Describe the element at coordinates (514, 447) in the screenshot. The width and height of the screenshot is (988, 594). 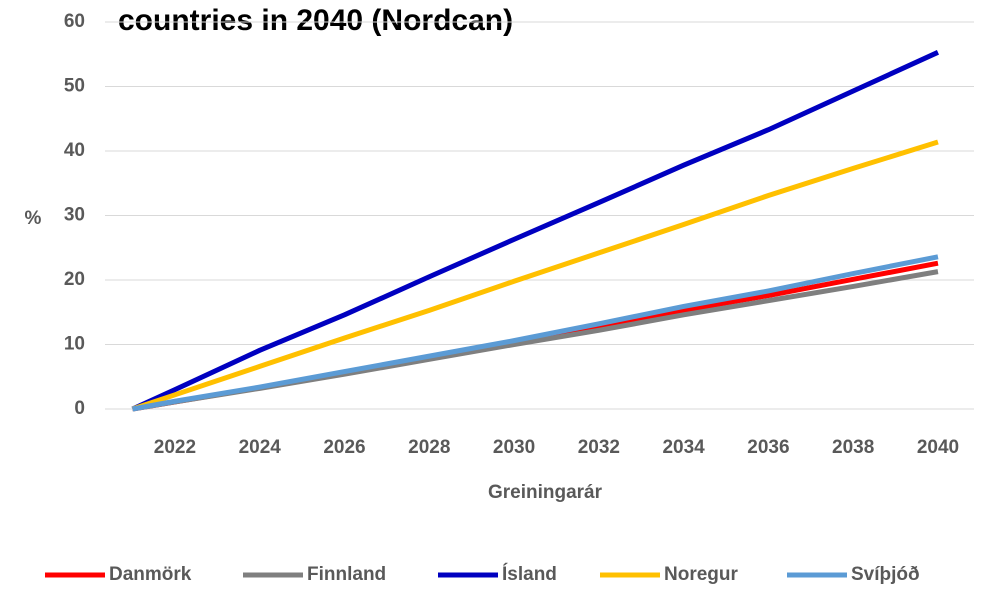
I see `x-tick-label: 2030` at that location.